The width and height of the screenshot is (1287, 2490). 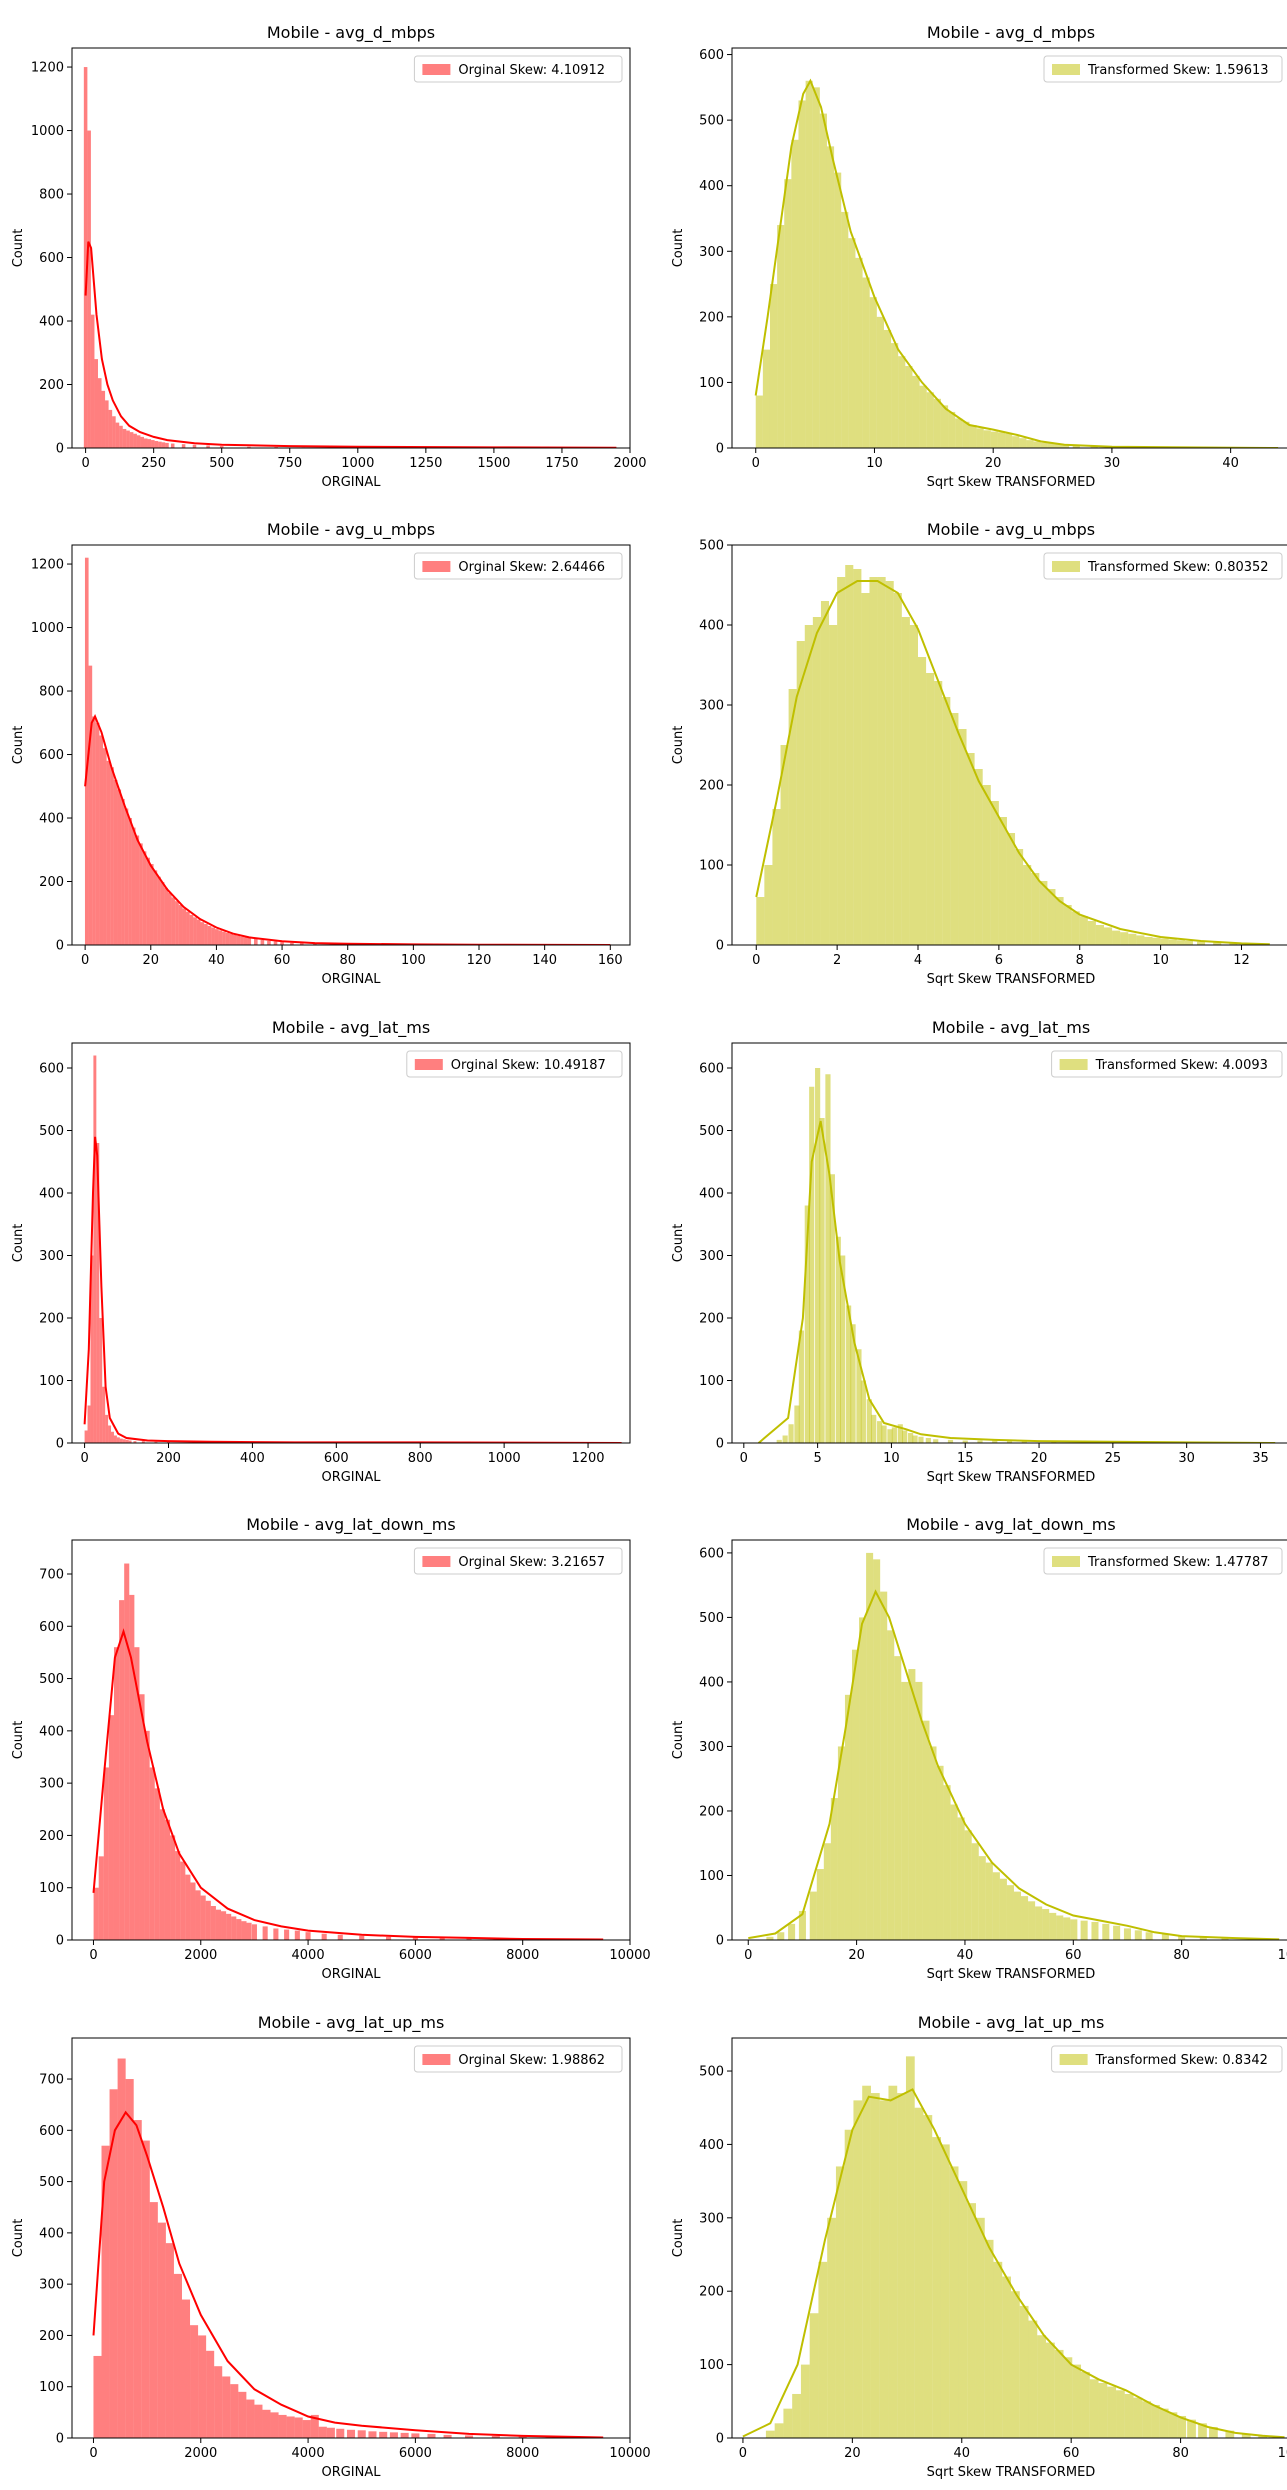 What do you see at coordinates (493, 463) in the screenshot?
I see `x-tick-label: 1500` at bounding box center [493, 463].